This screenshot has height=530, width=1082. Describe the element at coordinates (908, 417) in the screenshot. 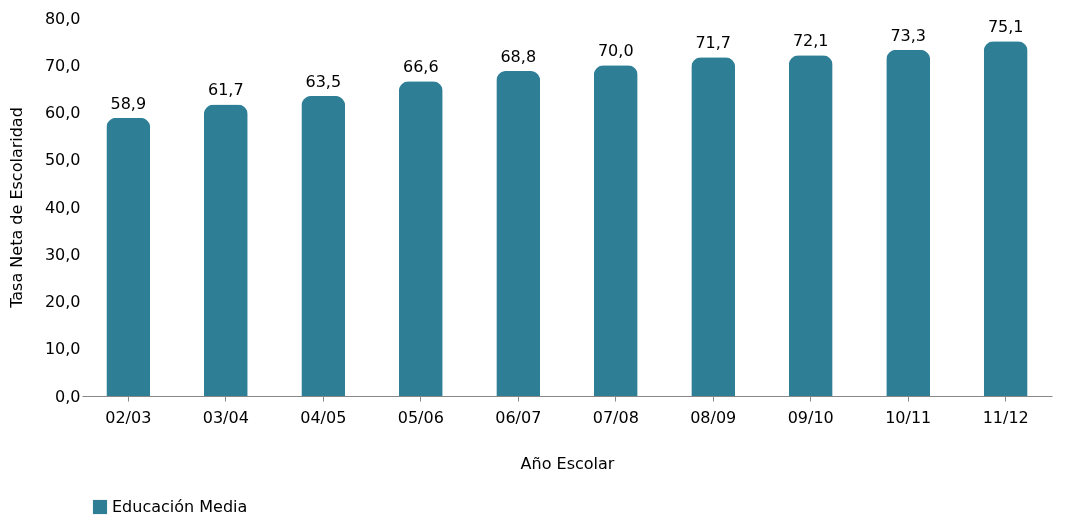

I see `x-tick-label: 10/11` at that location.